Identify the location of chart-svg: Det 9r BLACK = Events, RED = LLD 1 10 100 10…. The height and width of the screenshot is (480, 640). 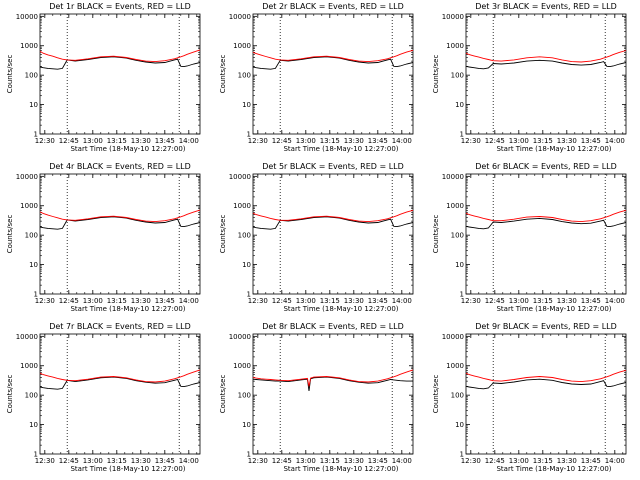
(529, 397).